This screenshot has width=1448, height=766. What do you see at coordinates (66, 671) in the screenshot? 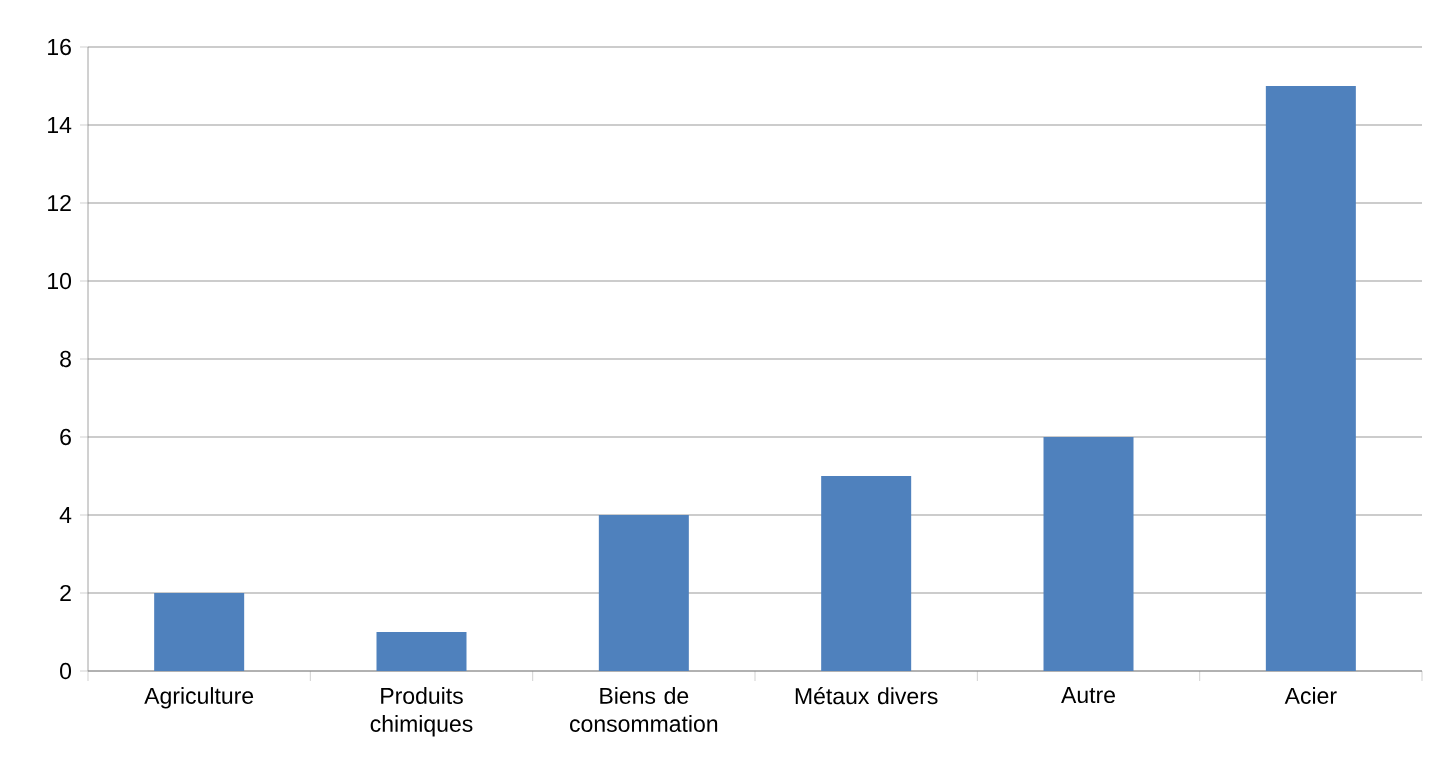
I see `y-tick-label: 0` at bounding box center [66, 671].